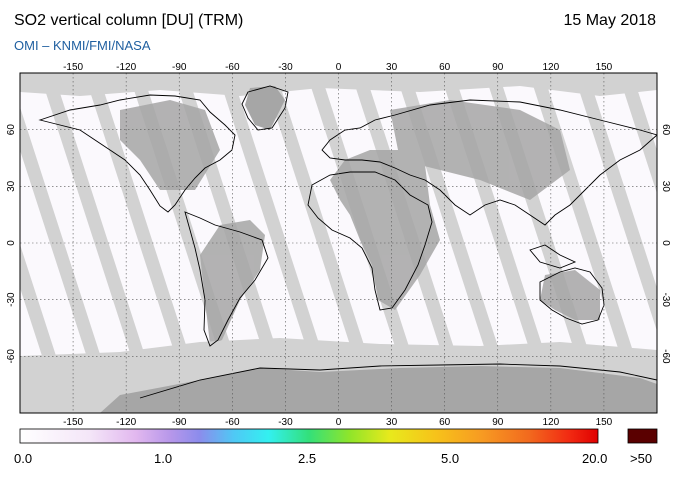  I want to click on lat-tick-left: 30, so click(11, 186).